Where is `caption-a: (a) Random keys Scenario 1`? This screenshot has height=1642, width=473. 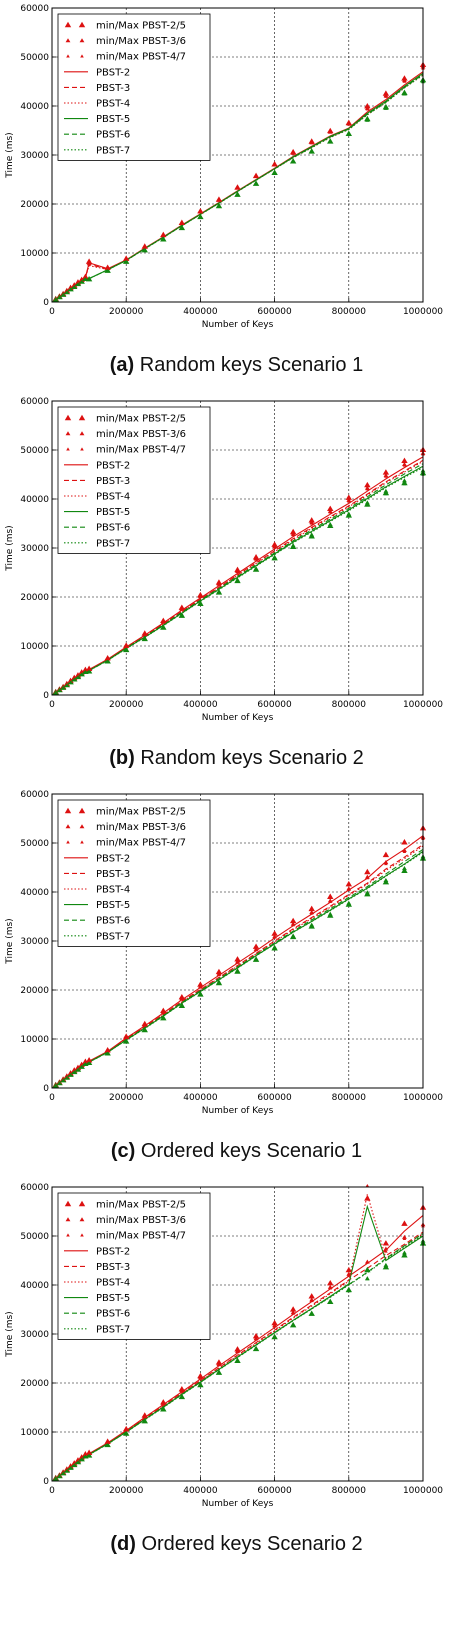
caption-a: (a) Random keys Scenario 1 is located at coordinates (236, 365).